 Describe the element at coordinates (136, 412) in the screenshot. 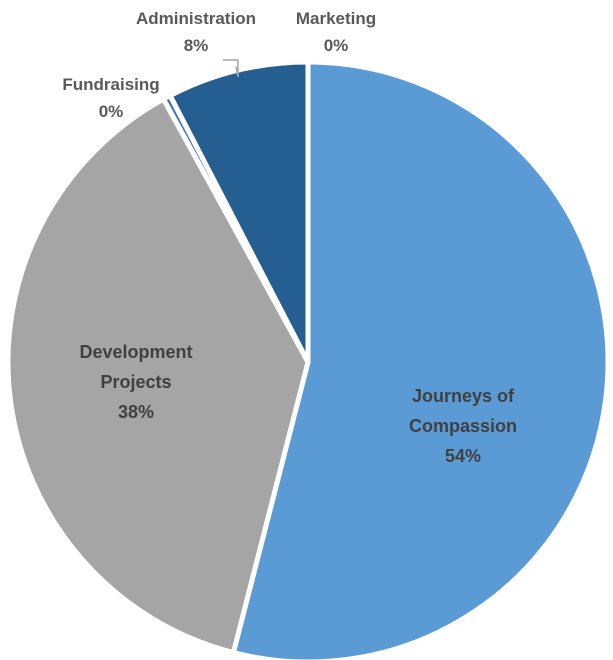

I see `data-label-pct-development-projects: 38%` at that location.